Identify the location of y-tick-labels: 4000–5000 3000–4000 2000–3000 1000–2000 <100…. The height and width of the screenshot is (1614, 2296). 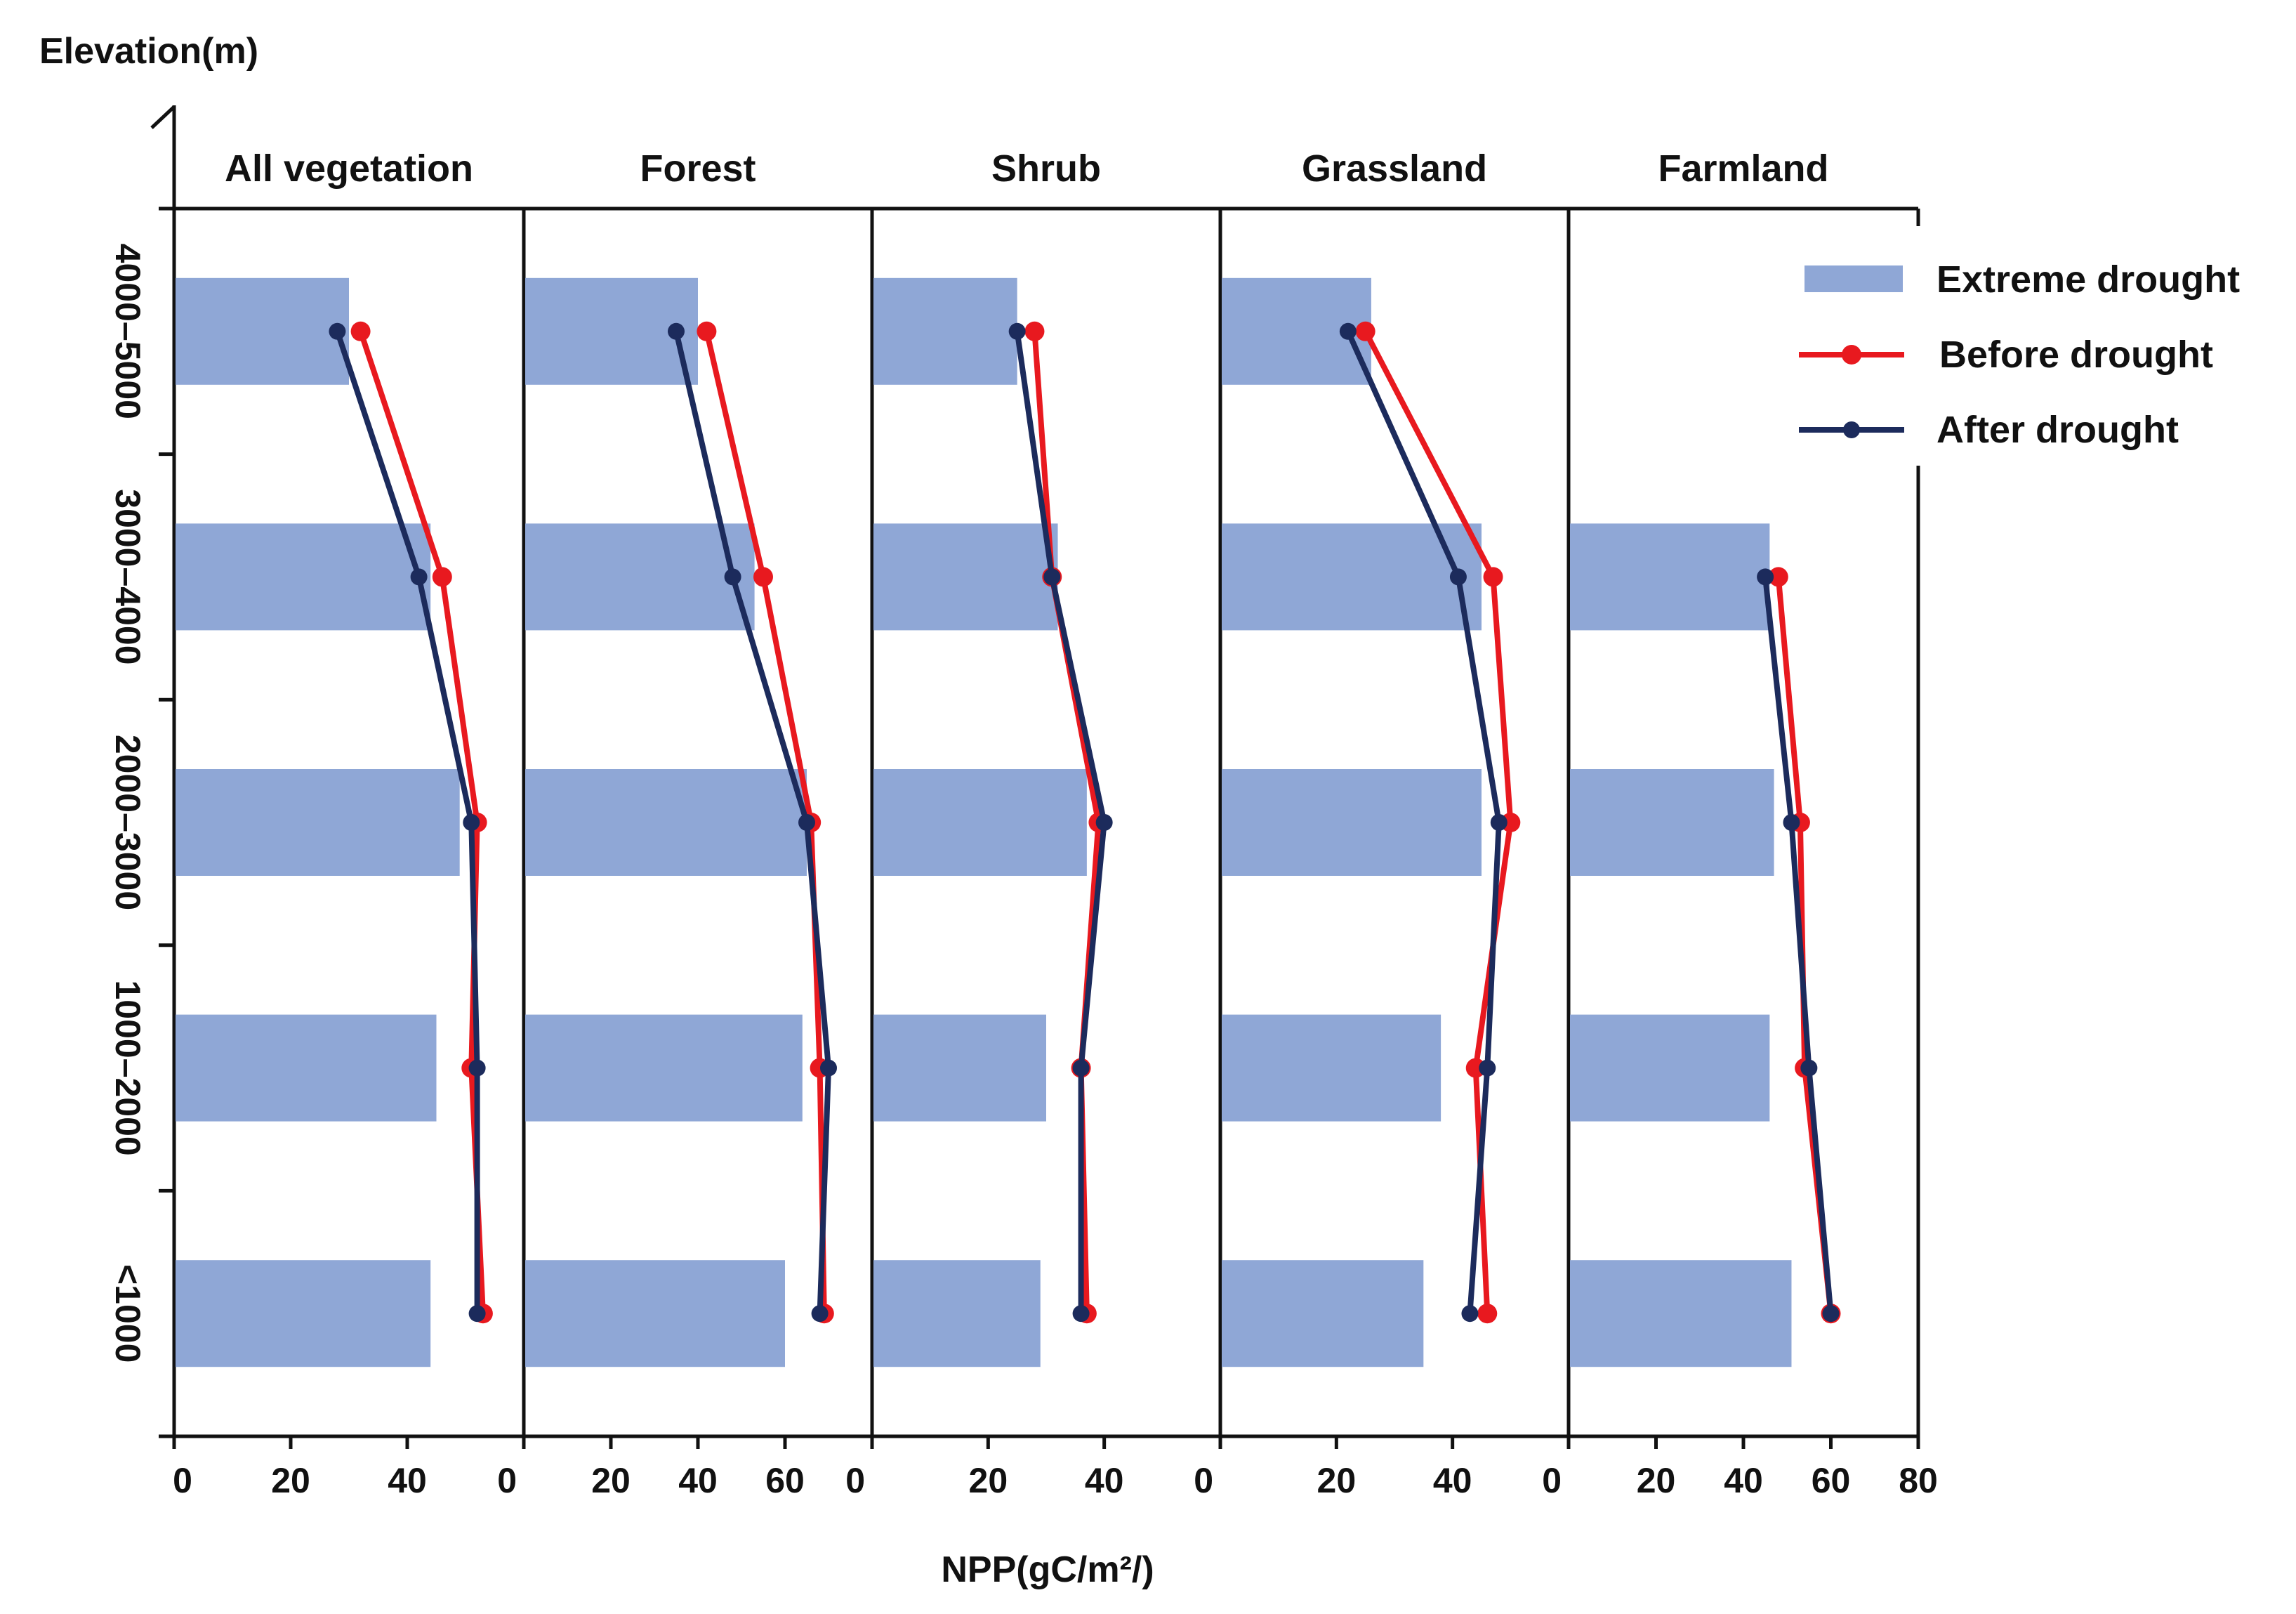
(127, 803).